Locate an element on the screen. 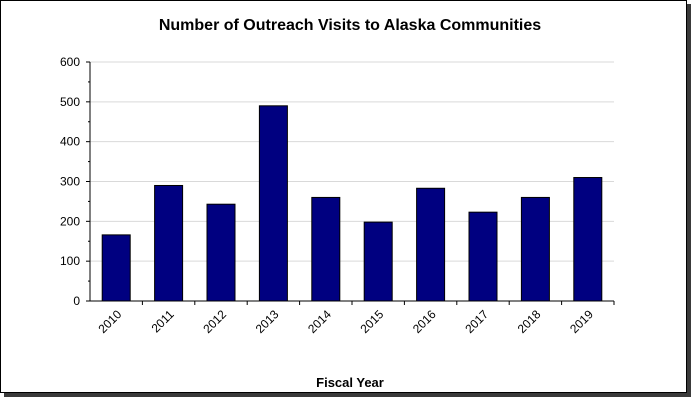 Image resolution: width=693 pixels, height=399 pixels. x-tick-label: 2016 is located at coordinates (424, 321).